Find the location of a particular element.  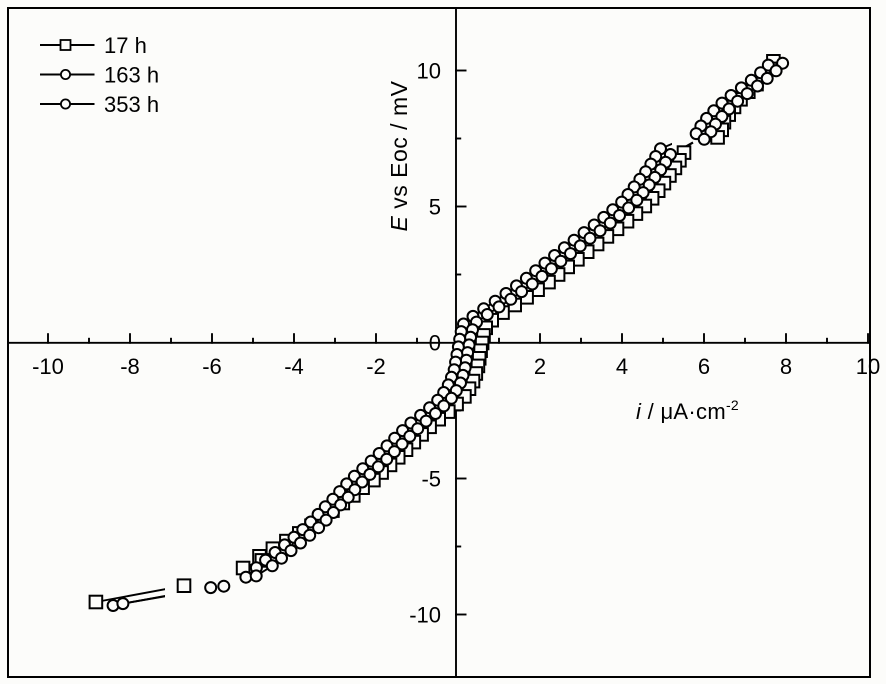

svg-text: 6 is located at coordinates (704, 366).